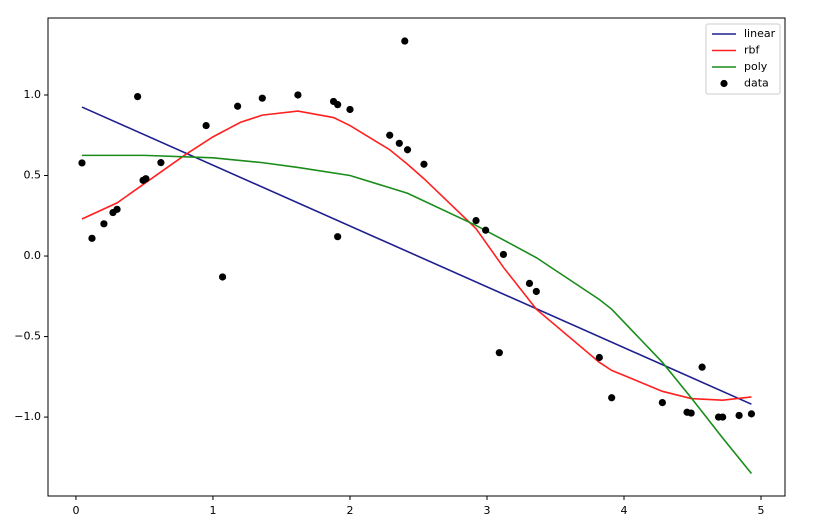 The height and width of the screenshot is (530, 816). Describe the element at coordinates (27, 416) in the screenshot. I see `y-tick-label: −1.0` at that location.